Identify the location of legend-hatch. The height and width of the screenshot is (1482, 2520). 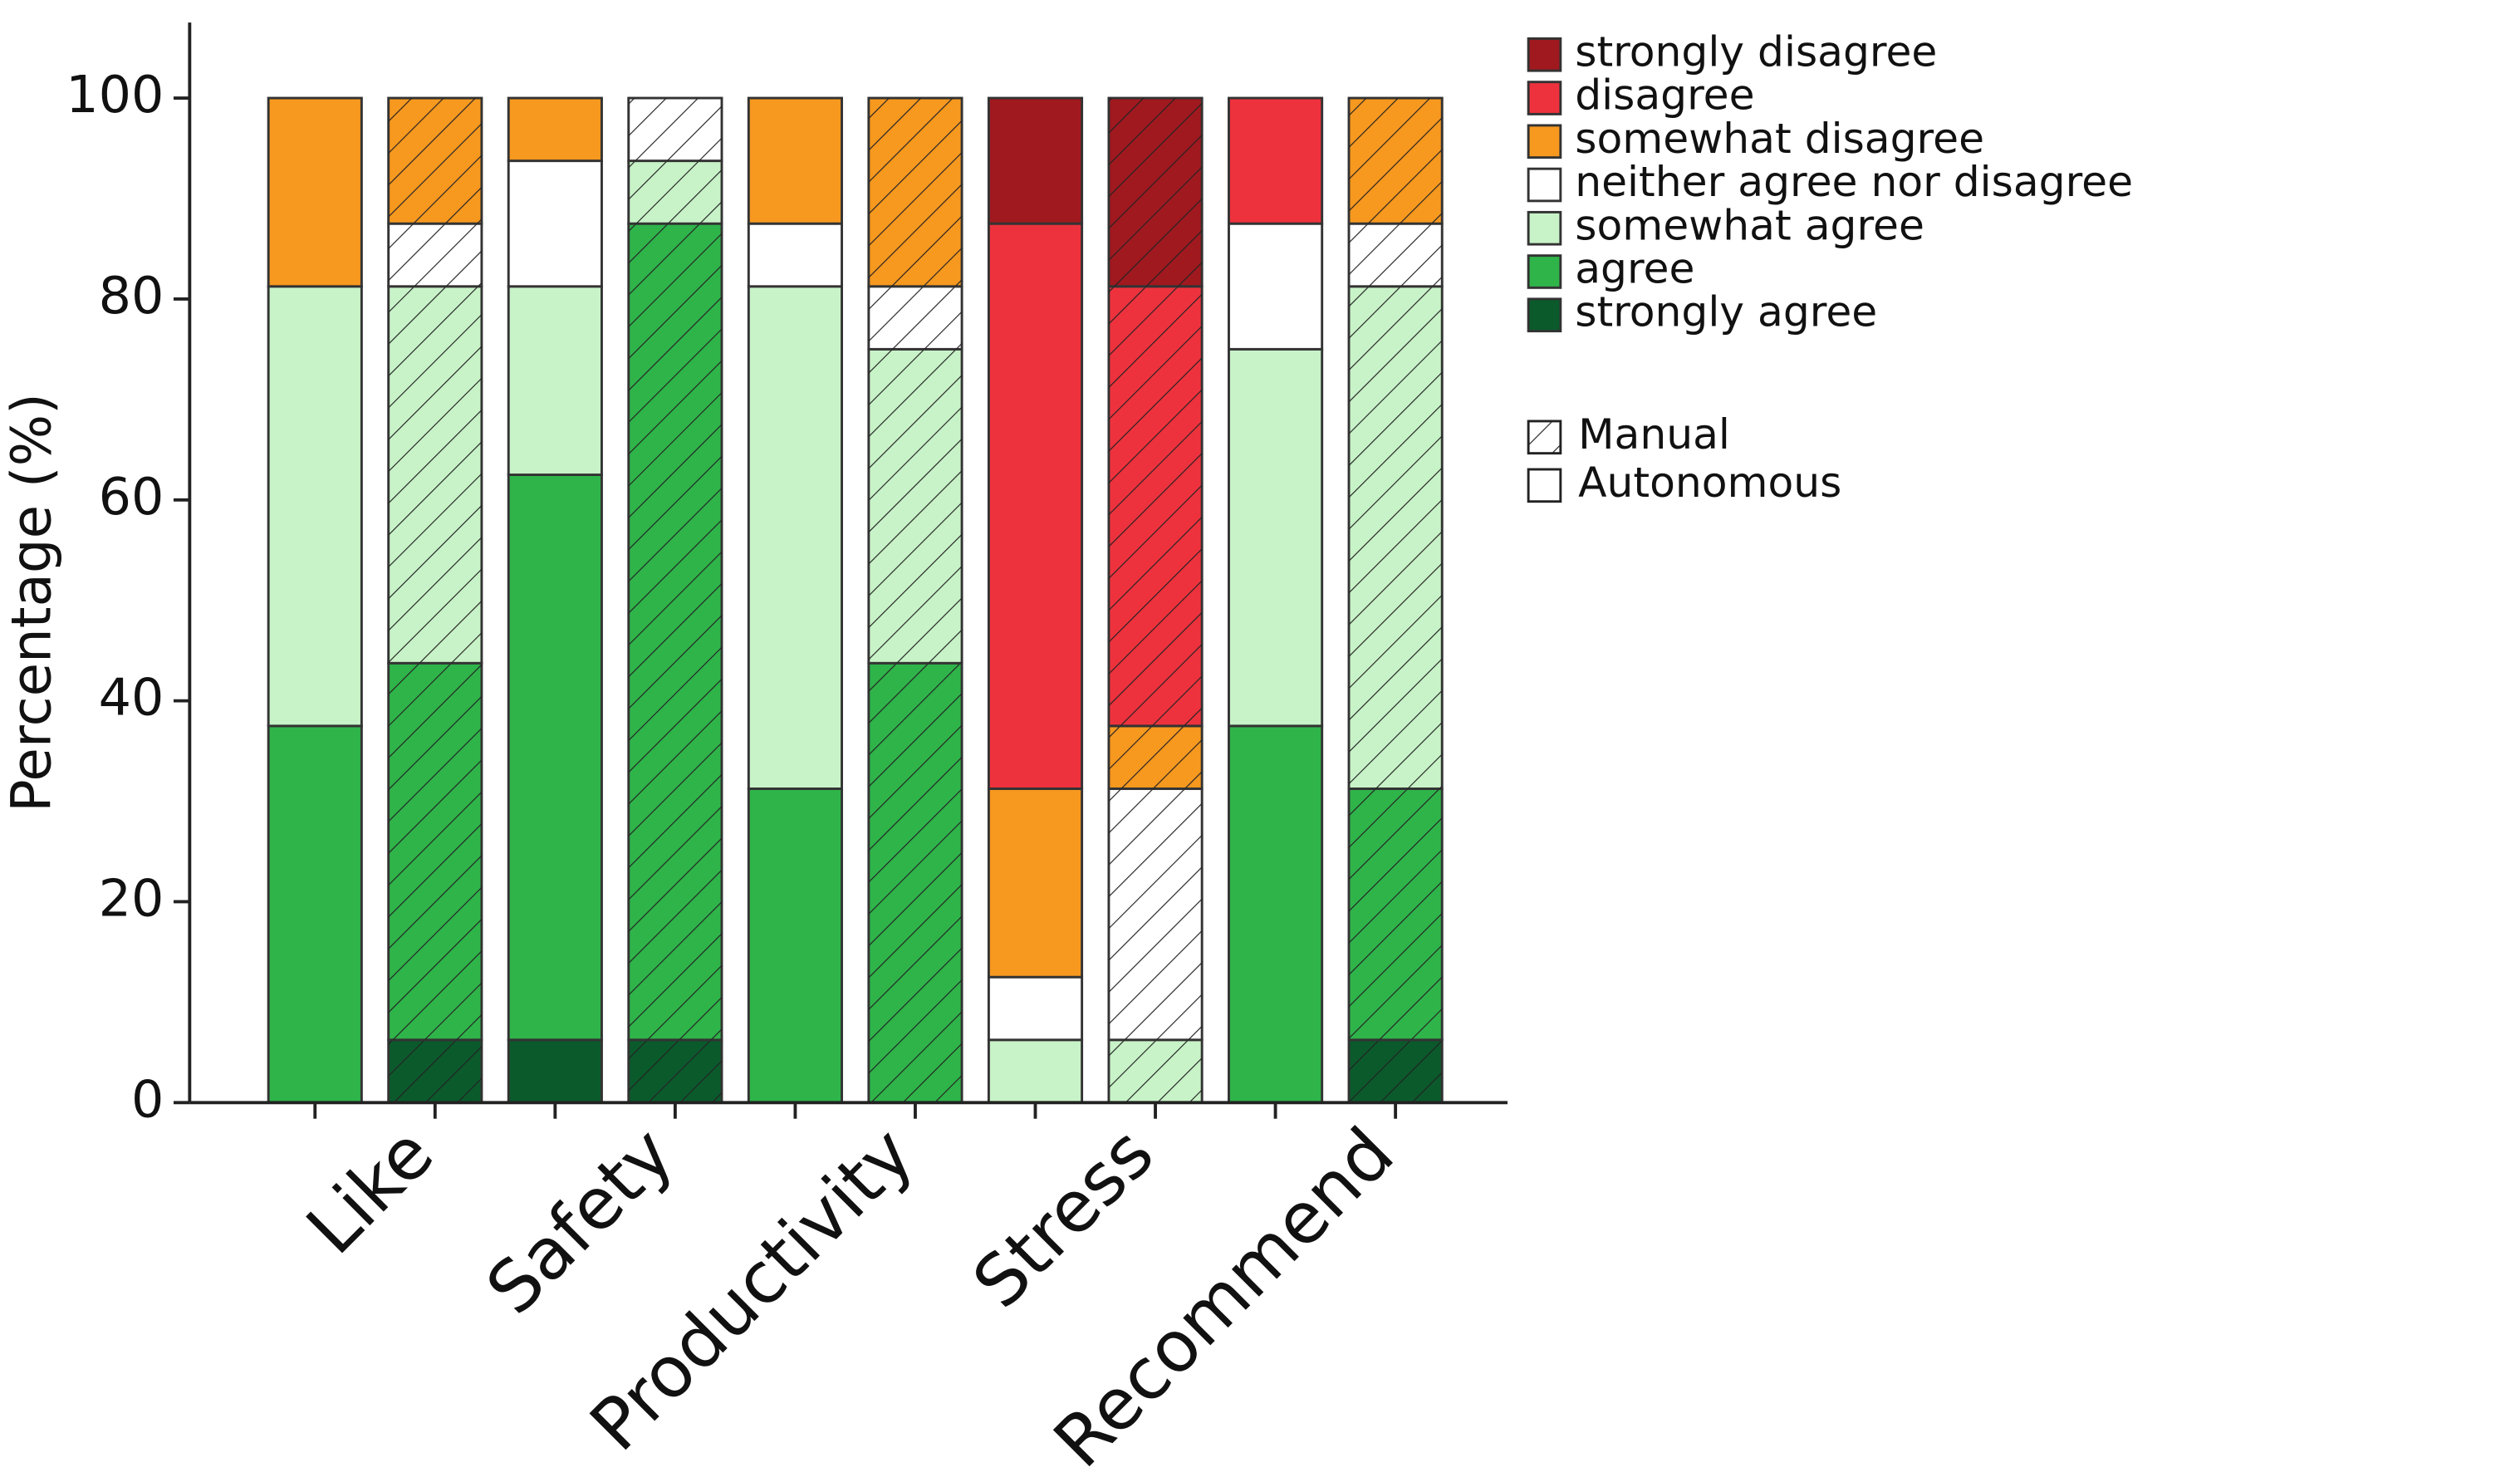
(1544, 437).